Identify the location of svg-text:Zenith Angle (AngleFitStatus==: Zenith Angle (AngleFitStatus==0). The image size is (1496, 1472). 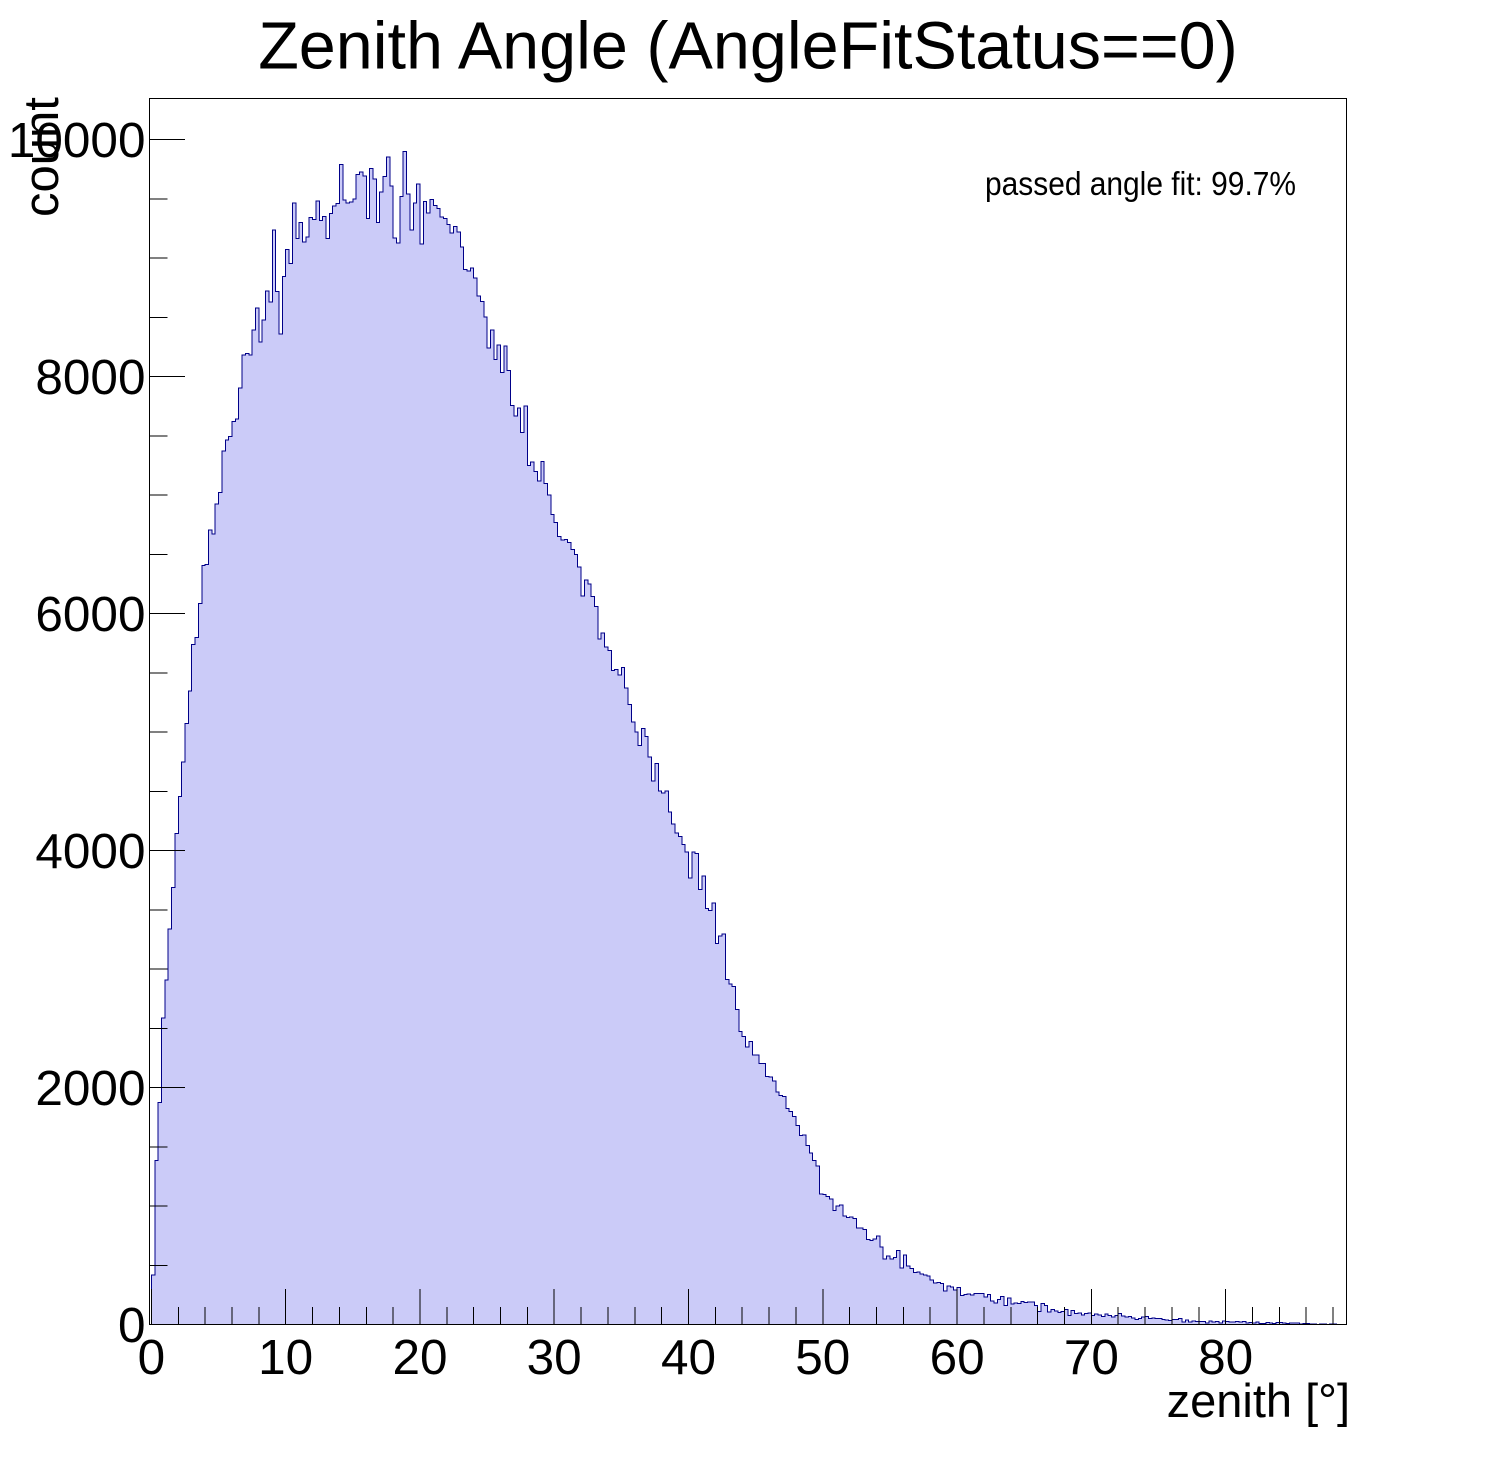
(748, 47).